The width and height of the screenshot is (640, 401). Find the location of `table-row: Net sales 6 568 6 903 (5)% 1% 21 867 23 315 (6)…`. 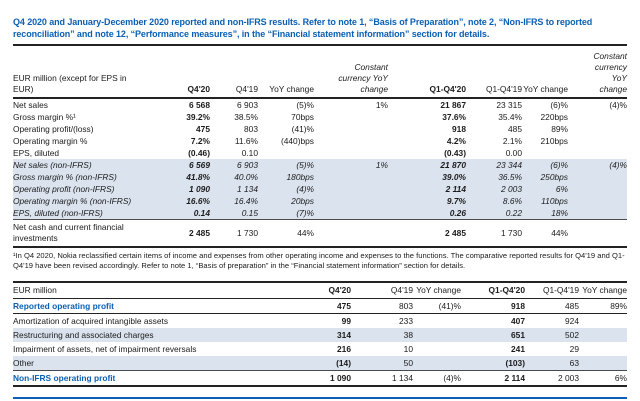

table-row: Net sales 6 568 6 903 (5)% 1% 21 867 23 315 (6)… is located at coordinates (320, 104).